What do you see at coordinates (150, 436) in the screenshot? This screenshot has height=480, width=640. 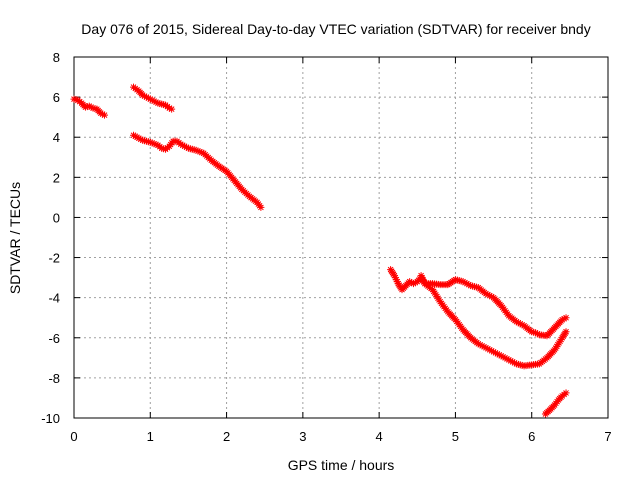 I see `x-tick-label: 1` at bounding box center [150, 436].